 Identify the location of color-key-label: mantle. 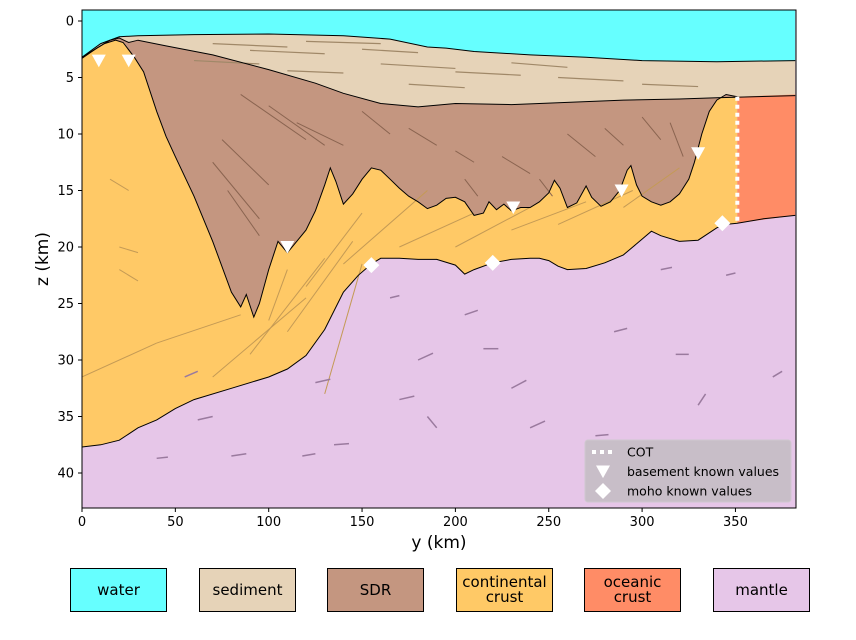
(761, 590).